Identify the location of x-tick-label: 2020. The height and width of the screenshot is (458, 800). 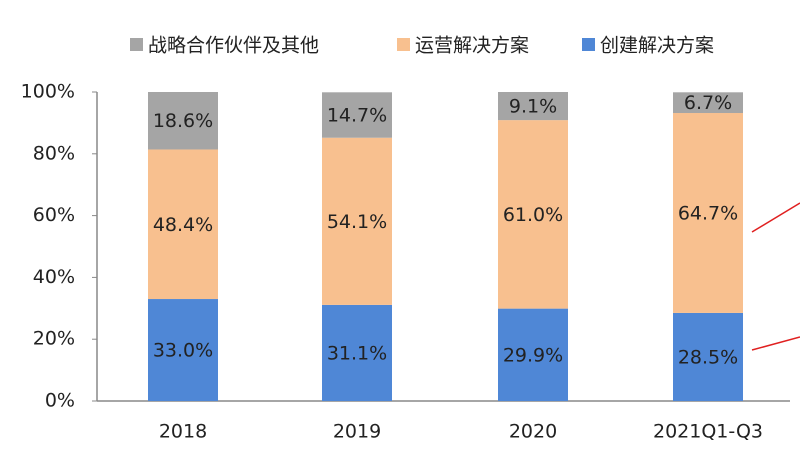
(533, 432).